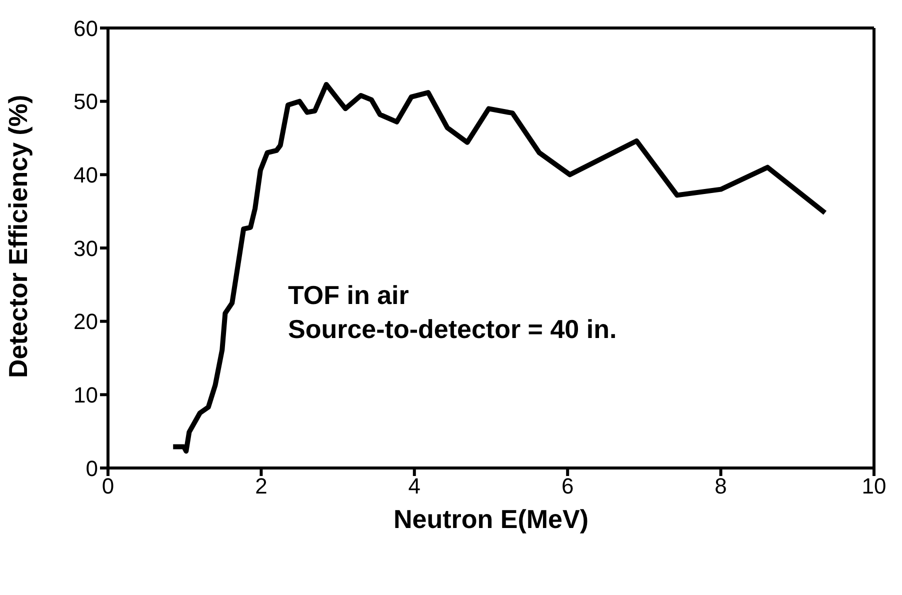 This screenshot has height=595, width=902. Describe the element at coordinates (92, 468) in the screenshot. I see `y-tick-label: 0` at that location.